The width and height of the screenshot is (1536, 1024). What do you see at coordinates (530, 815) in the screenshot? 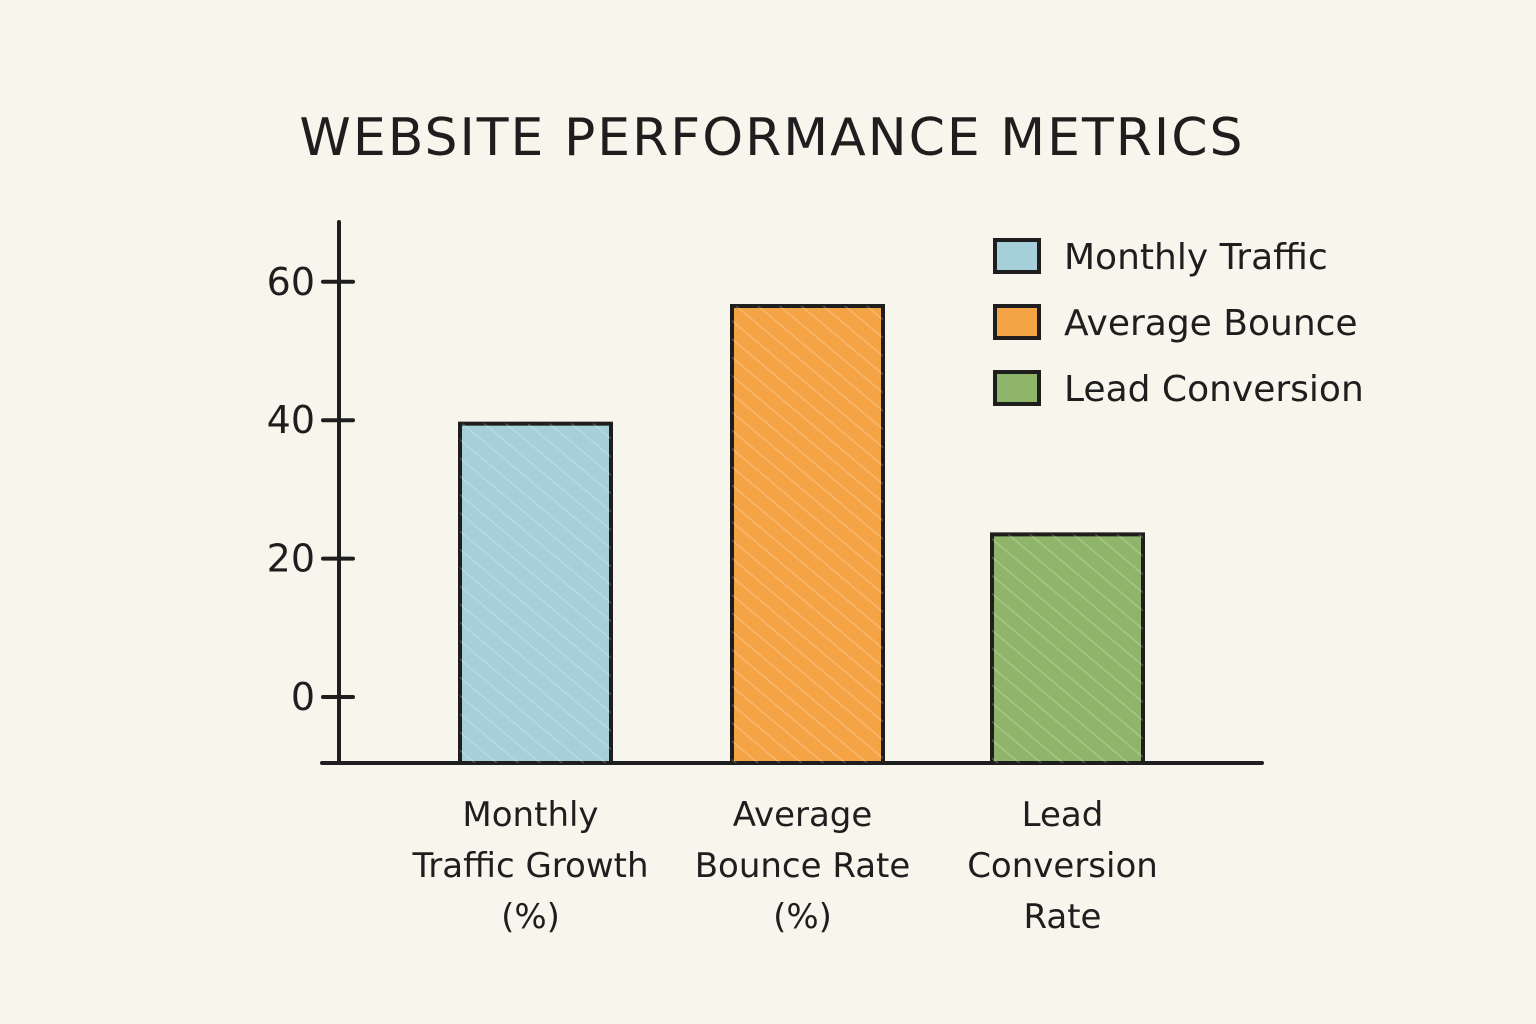
I see `category-label: Monthly` at bounding box center [530, 815].